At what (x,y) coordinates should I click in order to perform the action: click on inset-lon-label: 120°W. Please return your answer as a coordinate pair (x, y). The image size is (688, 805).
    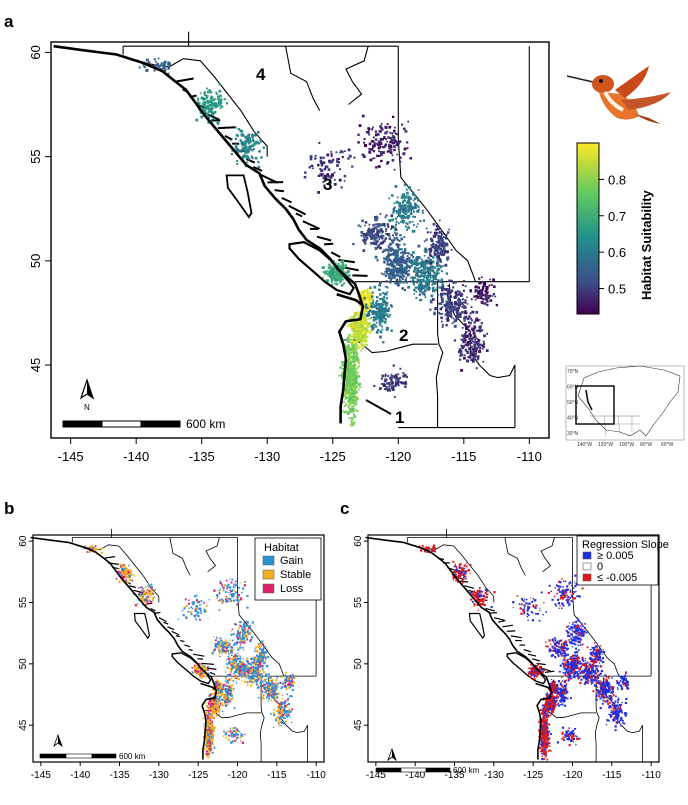
    Looking at the image, I should click on (605, 445).